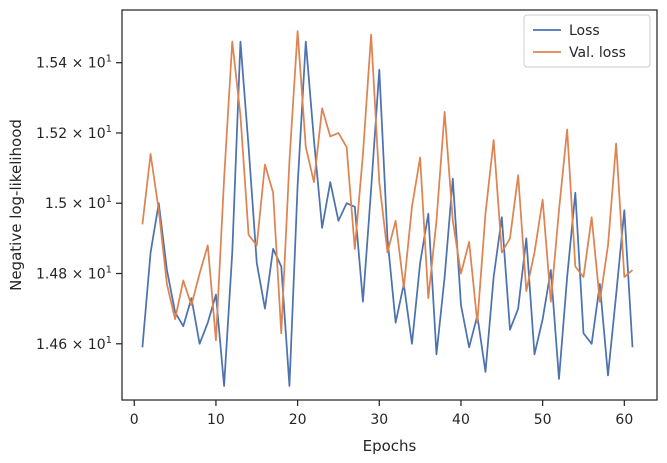  Describe the element at coordinates (584, 31) in the screenshot. I see `legend-label-loss: Loss` at that location.